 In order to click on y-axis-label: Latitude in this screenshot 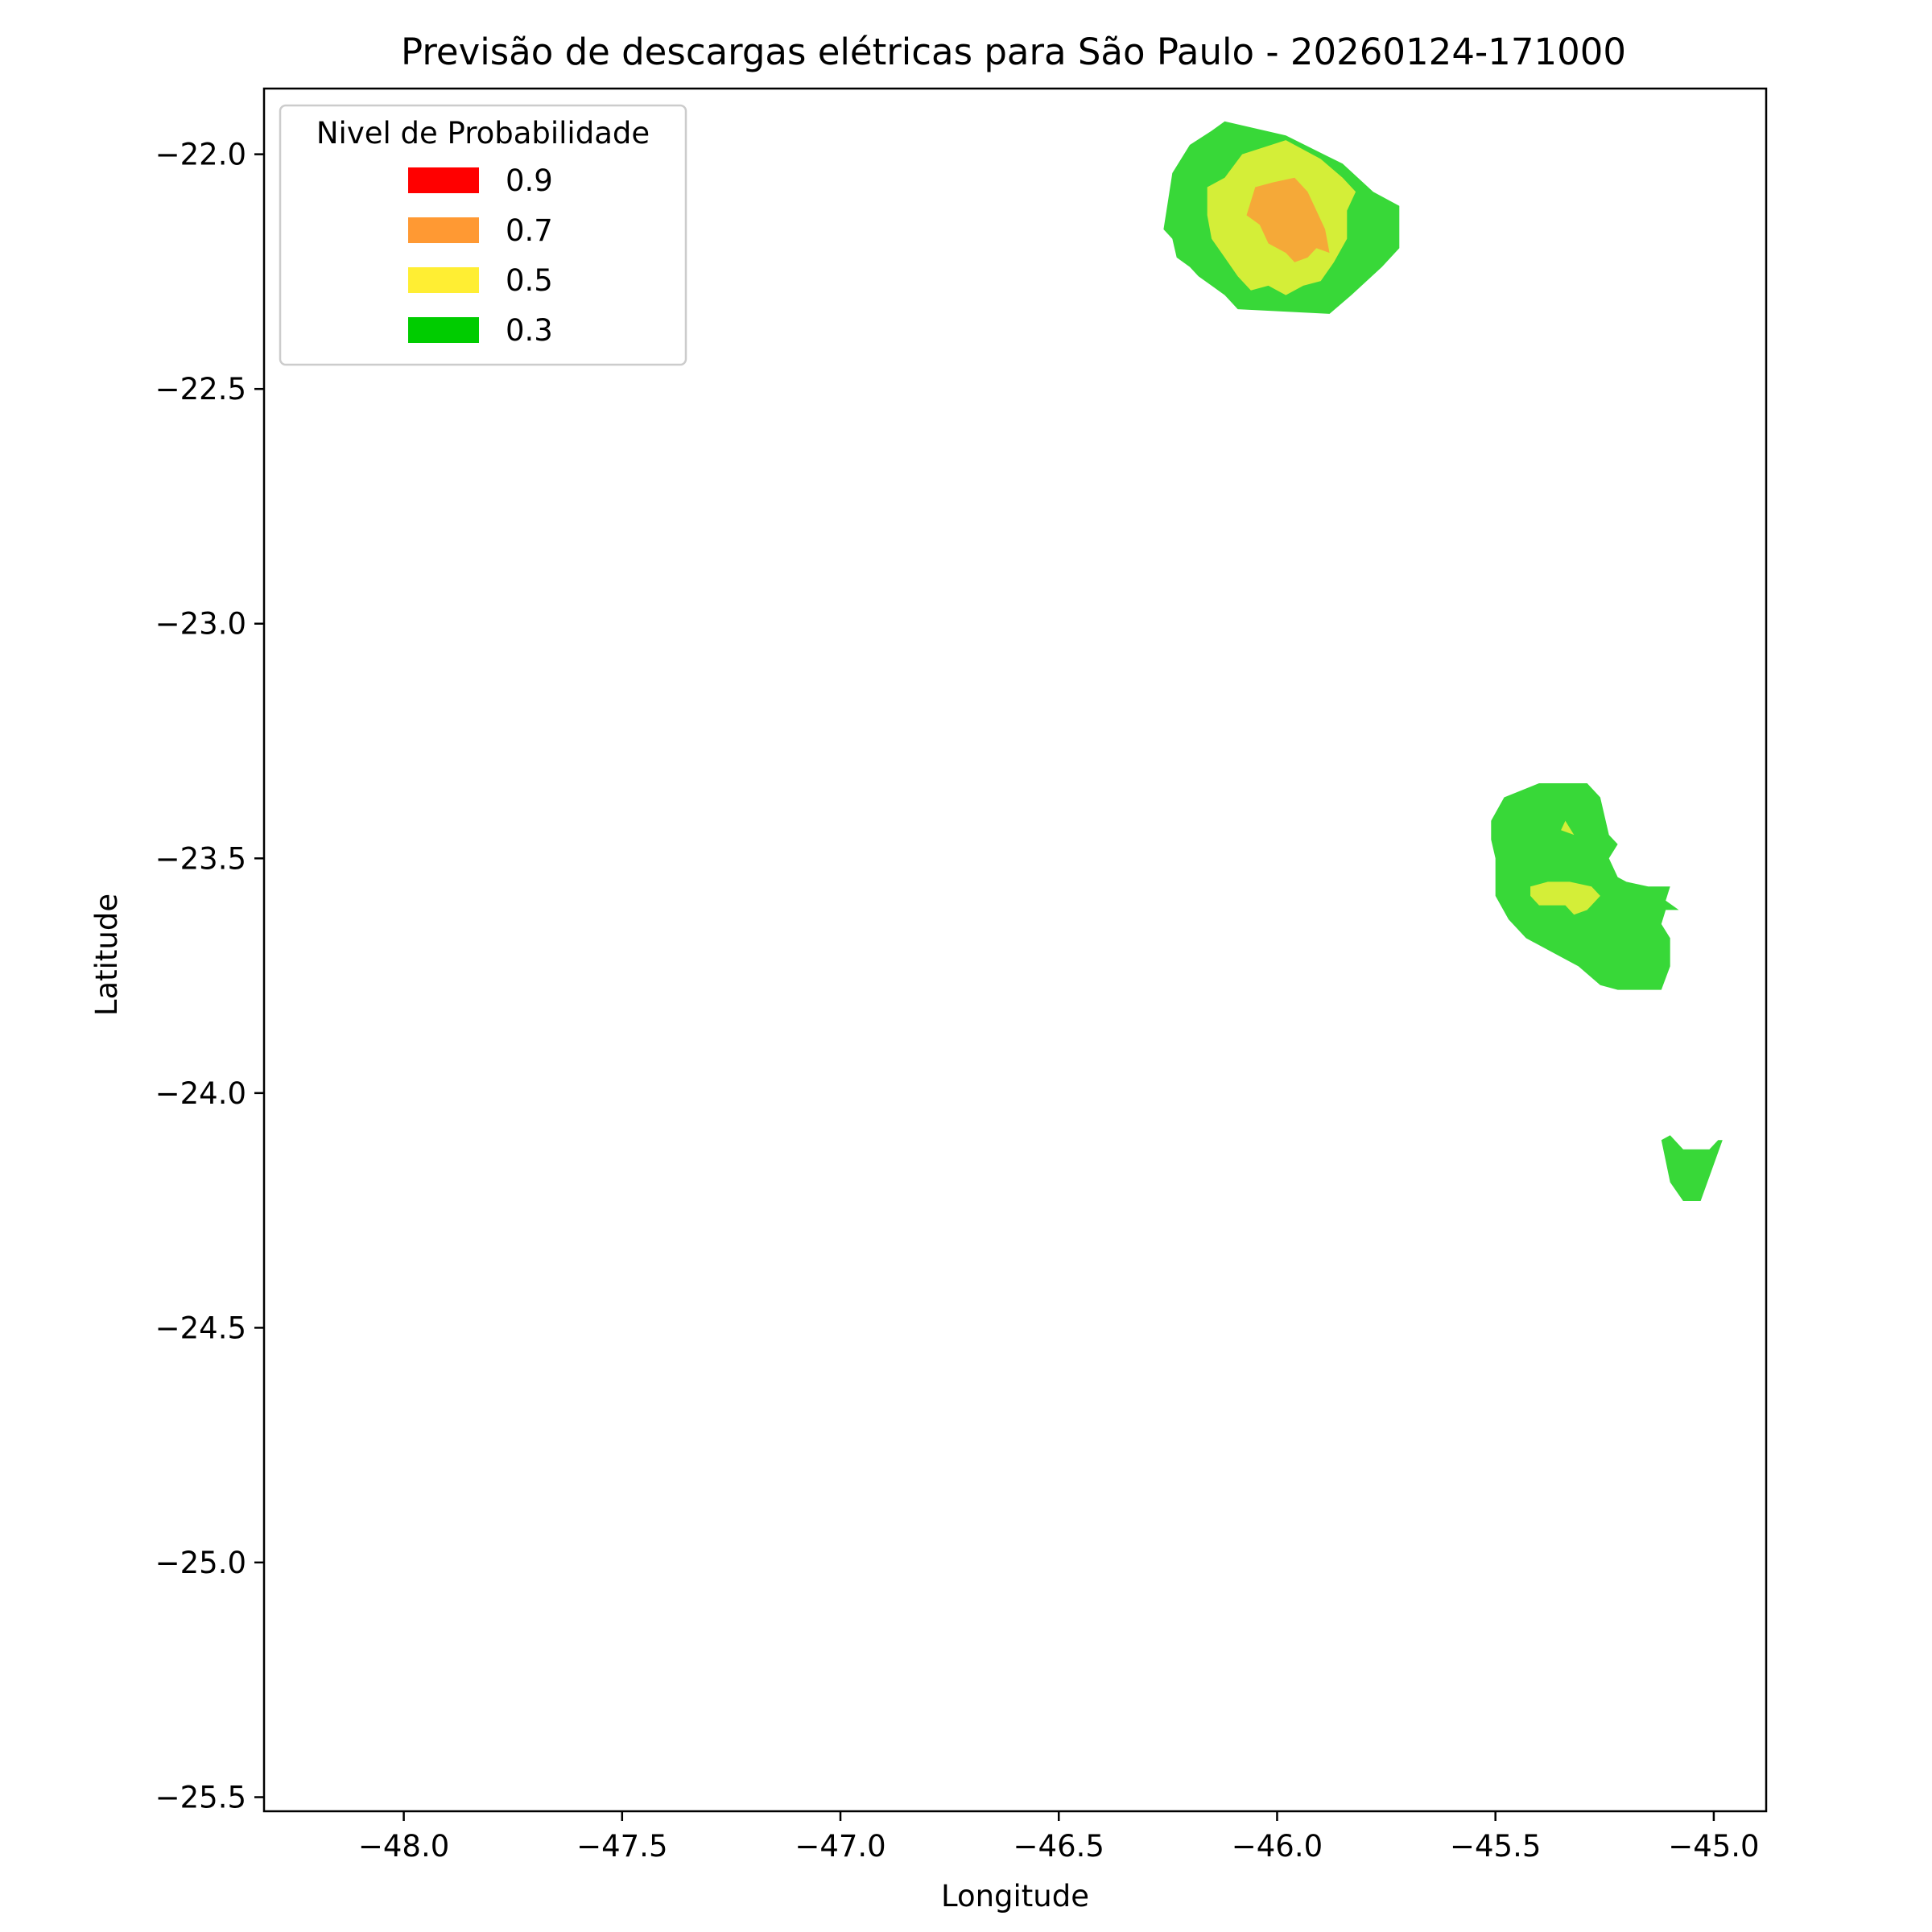, I will do `click(106, 955)`.